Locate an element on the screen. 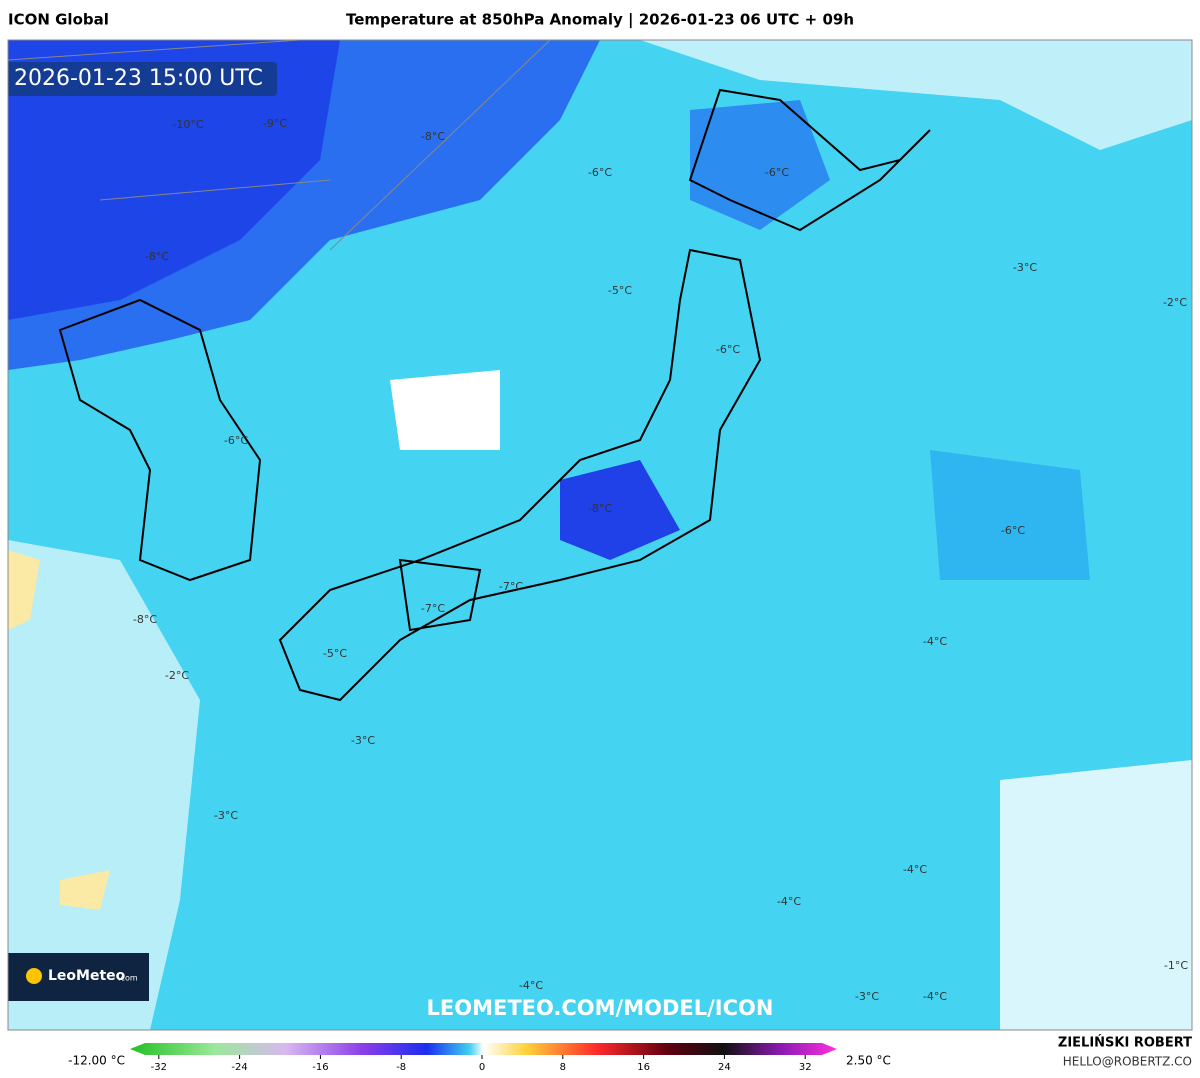  border is located at coordinates (279, 145).